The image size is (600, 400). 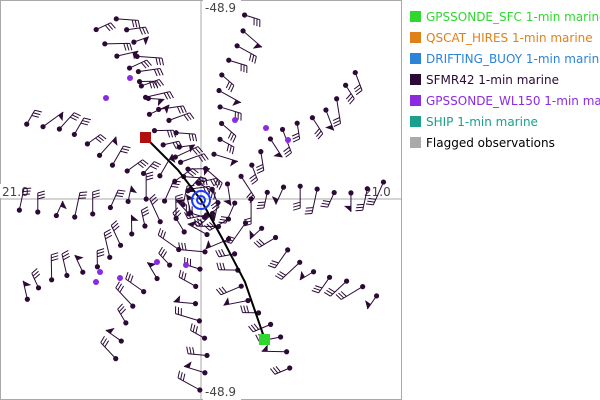 What do you see at coordinates (220, 8) in the screenshot?
I see `axis-label-top: -48.9` at bounding box center [220, 8].